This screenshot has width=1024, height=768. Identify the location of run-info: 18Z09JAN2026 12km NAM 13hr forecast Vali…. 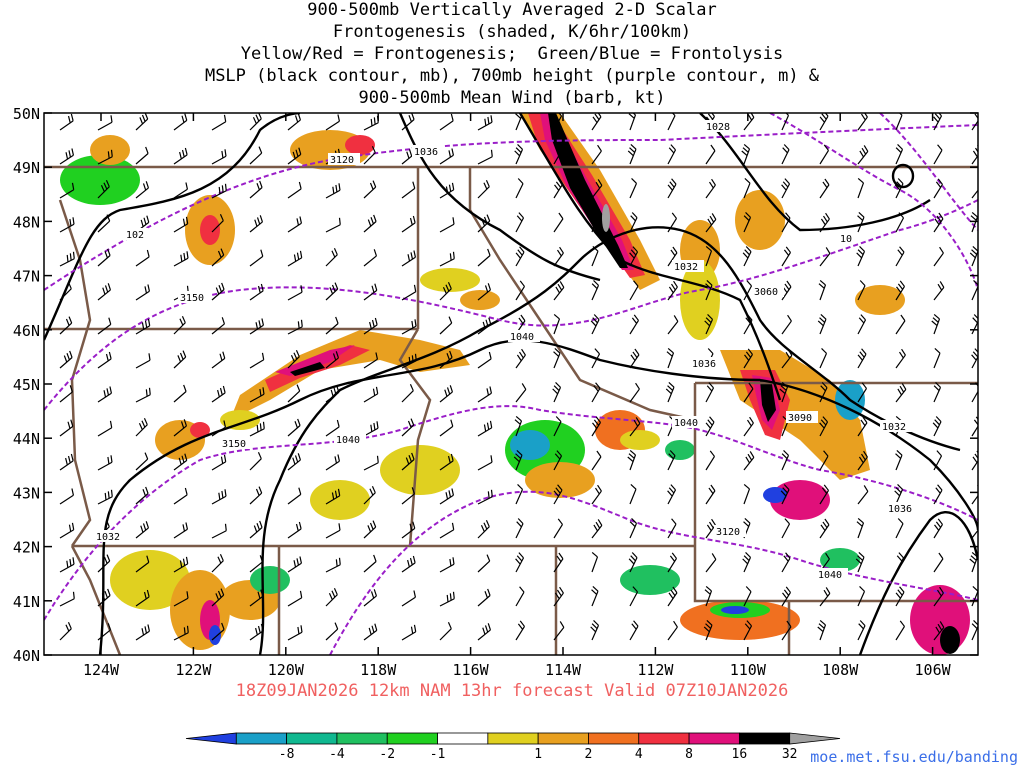
(512, 691).